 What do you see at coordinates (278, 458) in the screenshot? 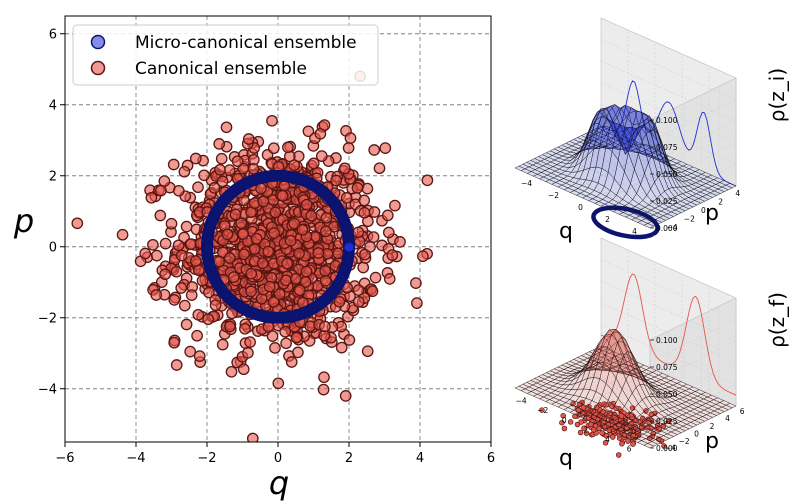
I see `x-tick-label: 0` at bounding box center [278, 458].